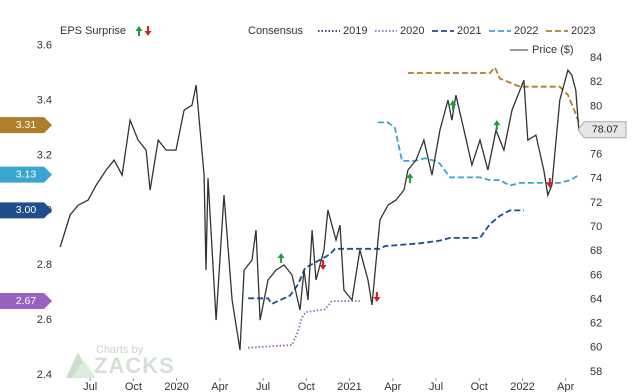 Image resolution: width=640 pixels, height=392 pixels. Describe the element at coordinates (605, 129) in the screenshot. I see `price-end-label: 78.07` at that location.